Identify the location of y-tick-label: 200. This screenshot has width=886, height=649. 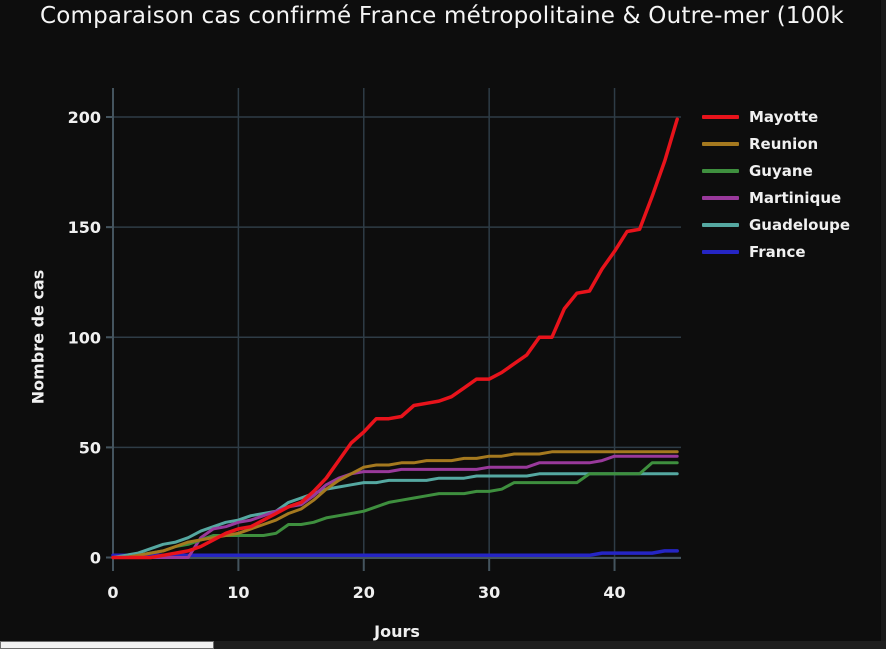
(84, 117).